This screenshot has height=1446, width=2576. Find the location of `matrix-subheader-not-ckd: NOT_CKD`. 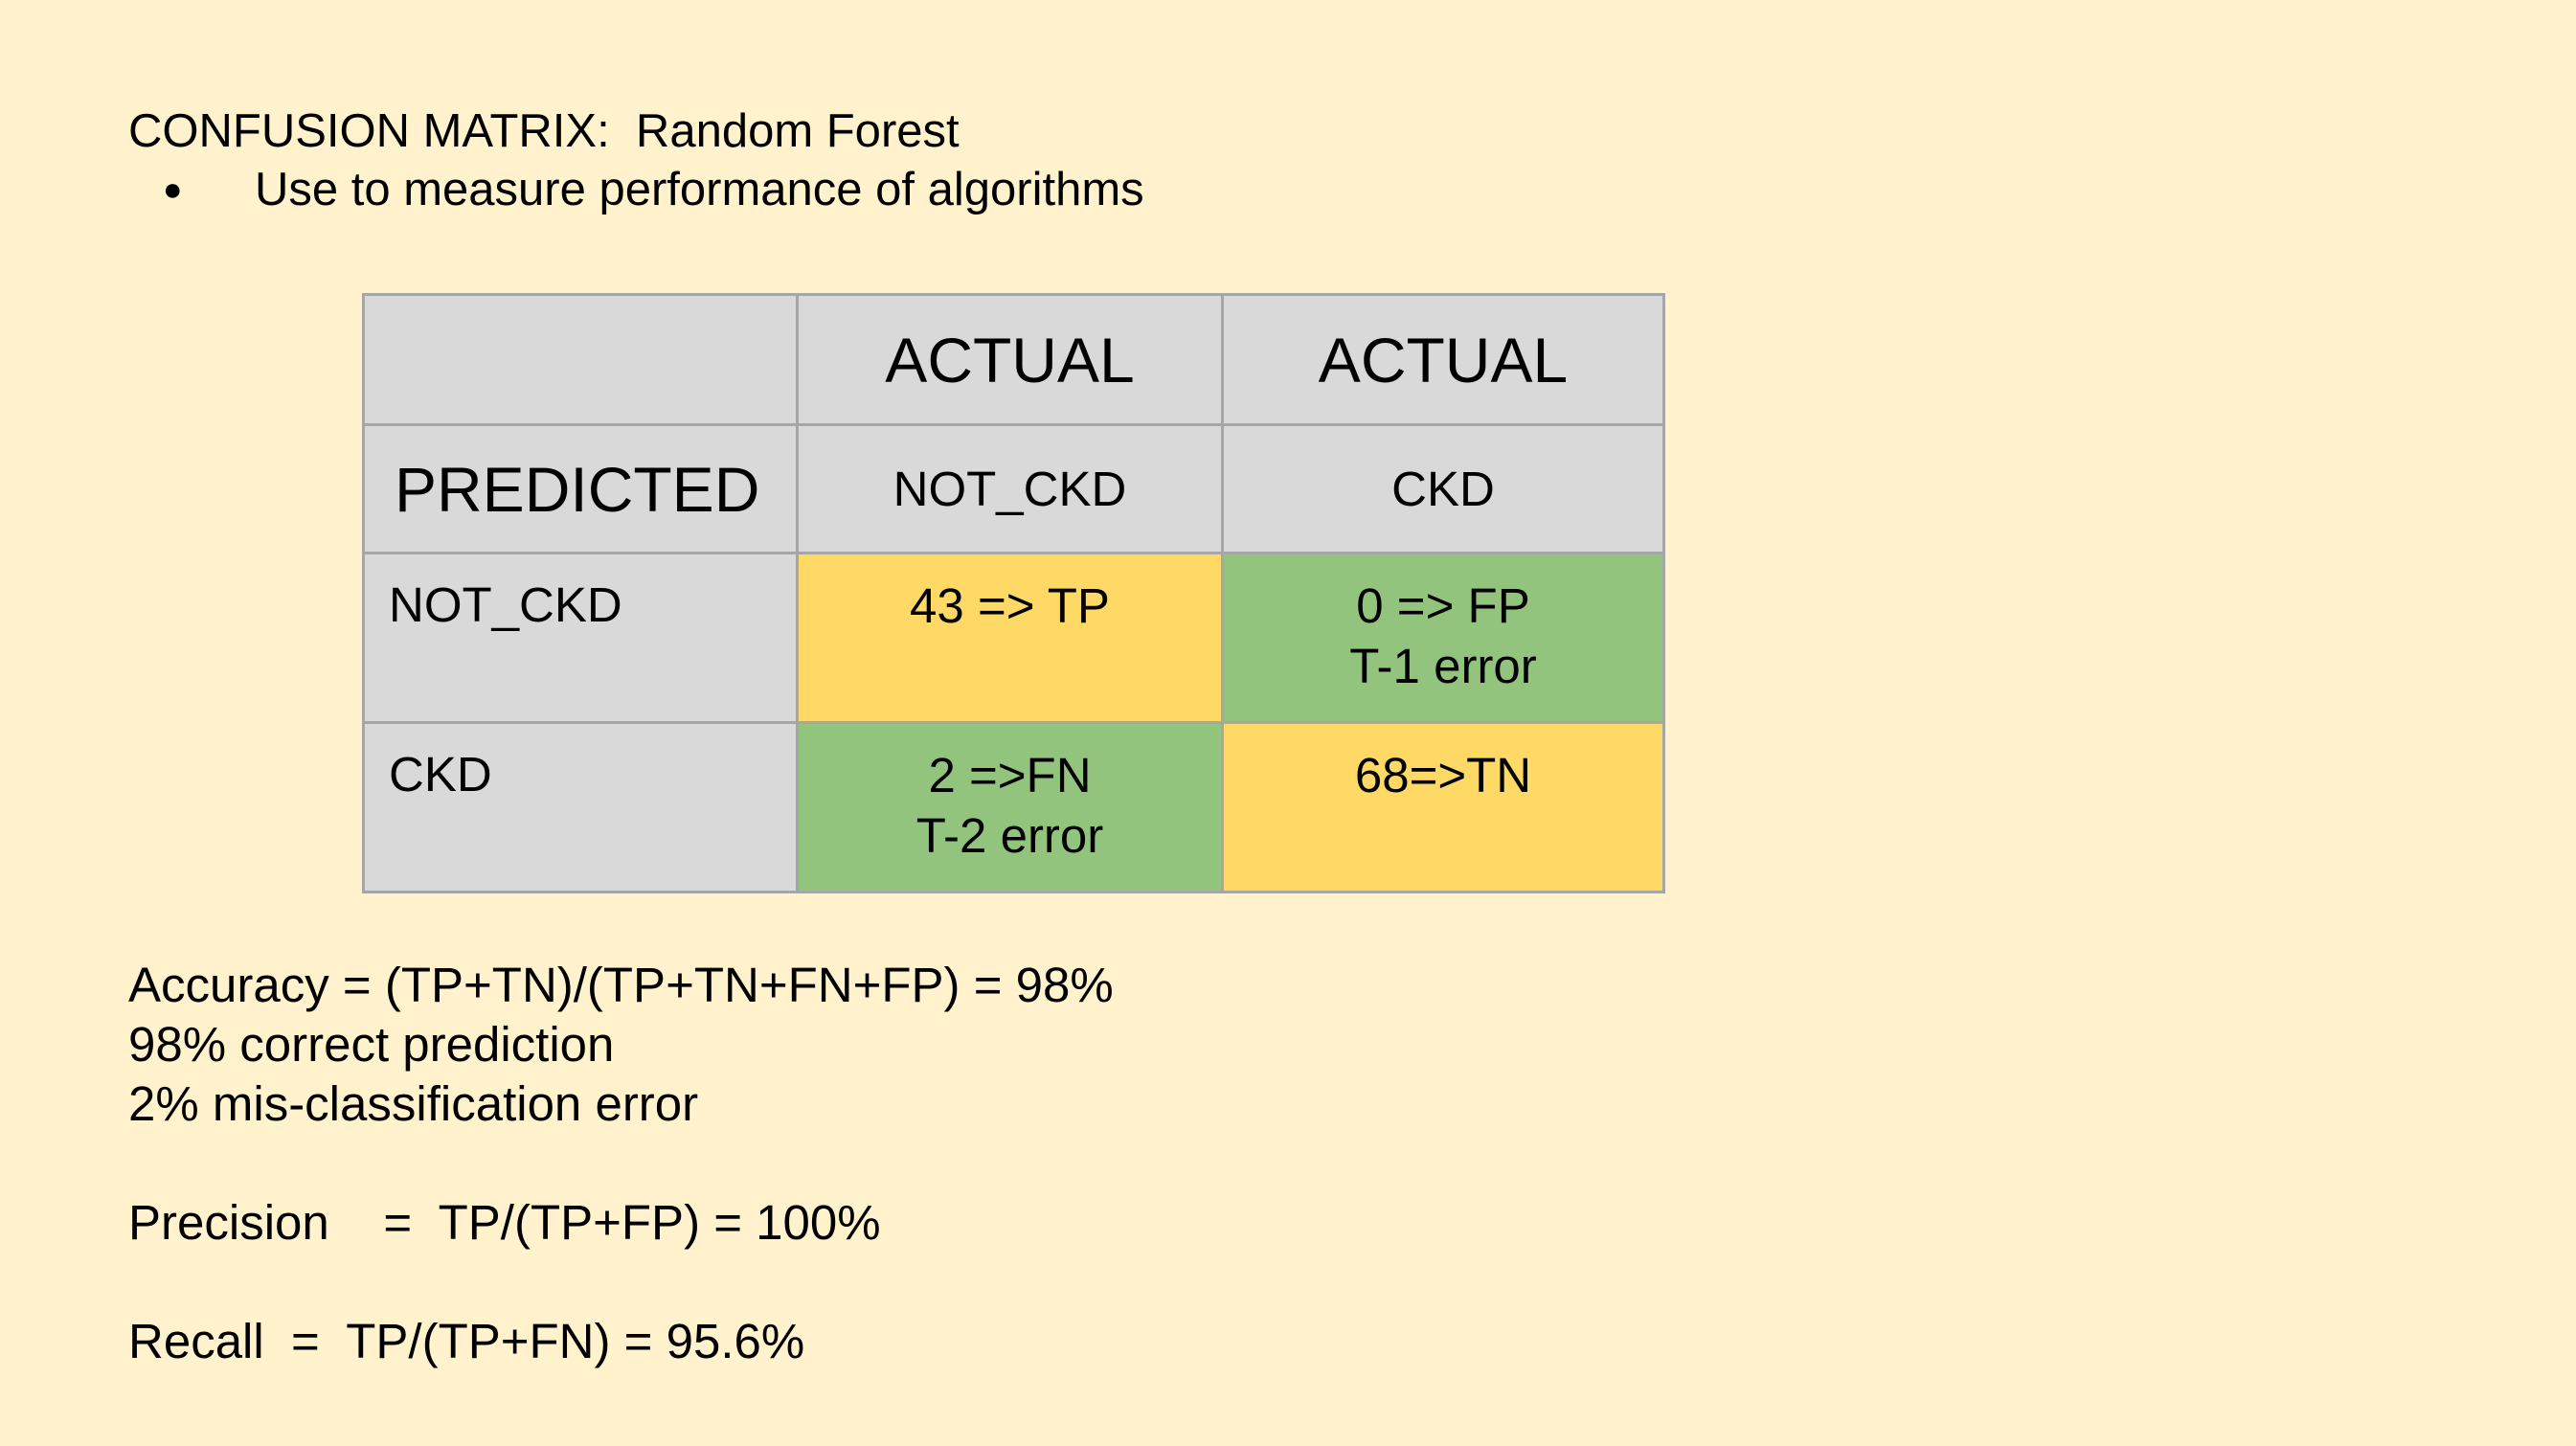

matrix-subheader-not-ckd: NOT_CKD is located at coordinates (1010, 489).